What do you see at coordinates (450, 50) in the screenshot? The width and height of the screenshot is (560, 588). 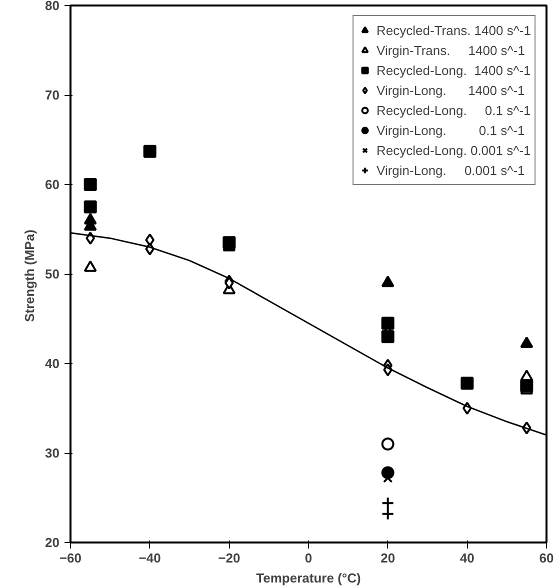 I see `legend-label: Virgin-Trans. 1400 s^-1` at bounding box center [450, 50].